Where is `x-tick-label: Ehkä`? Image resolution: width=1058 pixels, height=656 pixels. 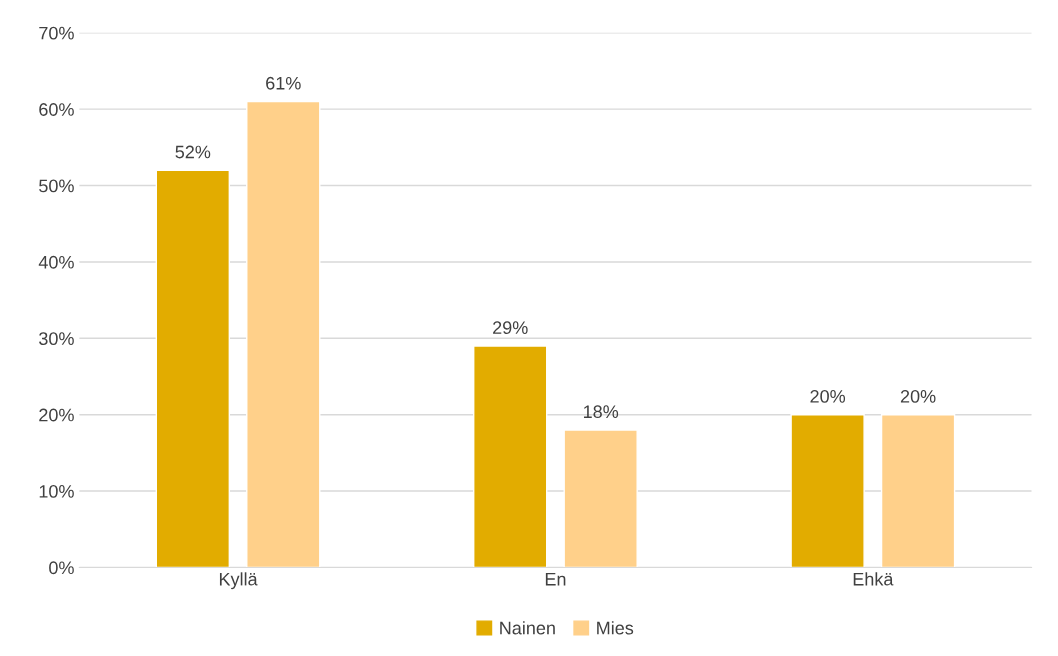 x-tick-label: Ehkä is located at coordinates (873, 579).